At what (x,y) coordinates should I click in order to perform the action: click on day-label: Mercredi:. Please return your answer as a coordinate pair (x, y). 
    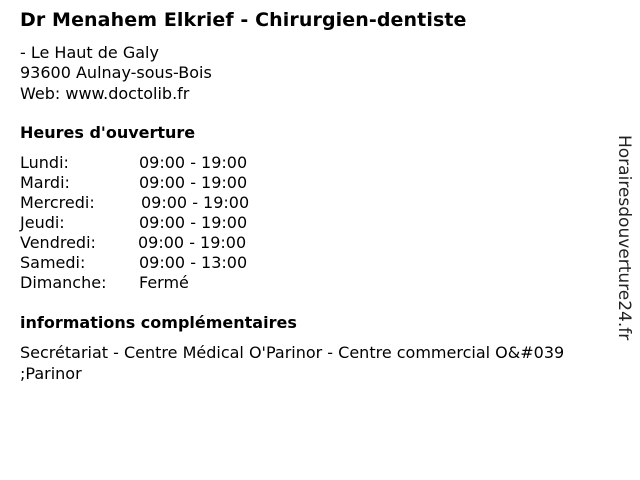
    Looking at the image, I should click on (57, 202).